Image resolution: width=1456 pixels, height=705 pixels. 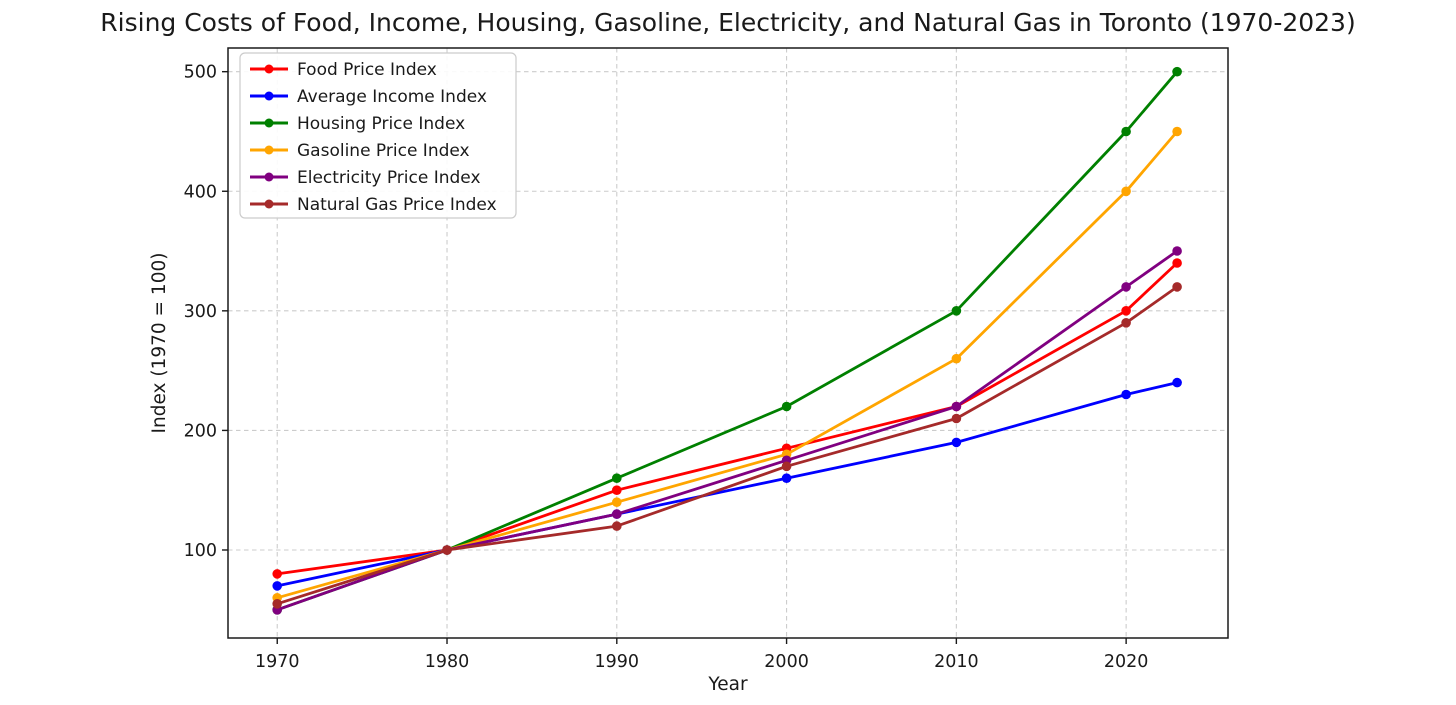 What do you see at coordinates (200, 312) in the screenshot?
I see `y-tick-label: 300` at bounding box center [200, 312].